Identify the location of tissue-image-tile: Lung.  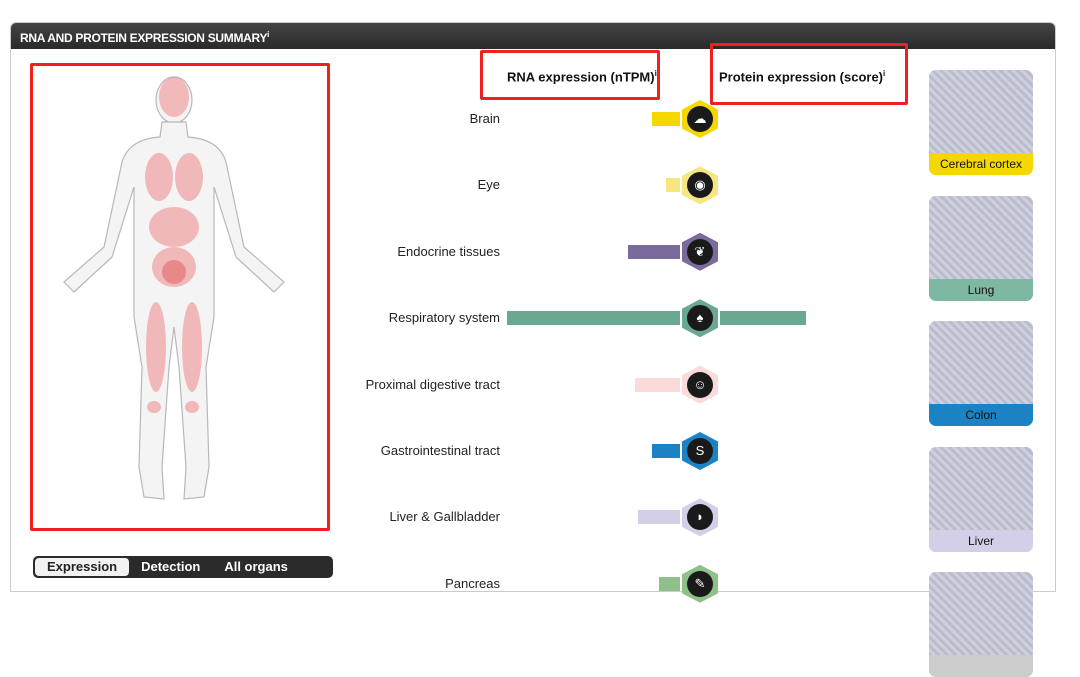
(981, 248).